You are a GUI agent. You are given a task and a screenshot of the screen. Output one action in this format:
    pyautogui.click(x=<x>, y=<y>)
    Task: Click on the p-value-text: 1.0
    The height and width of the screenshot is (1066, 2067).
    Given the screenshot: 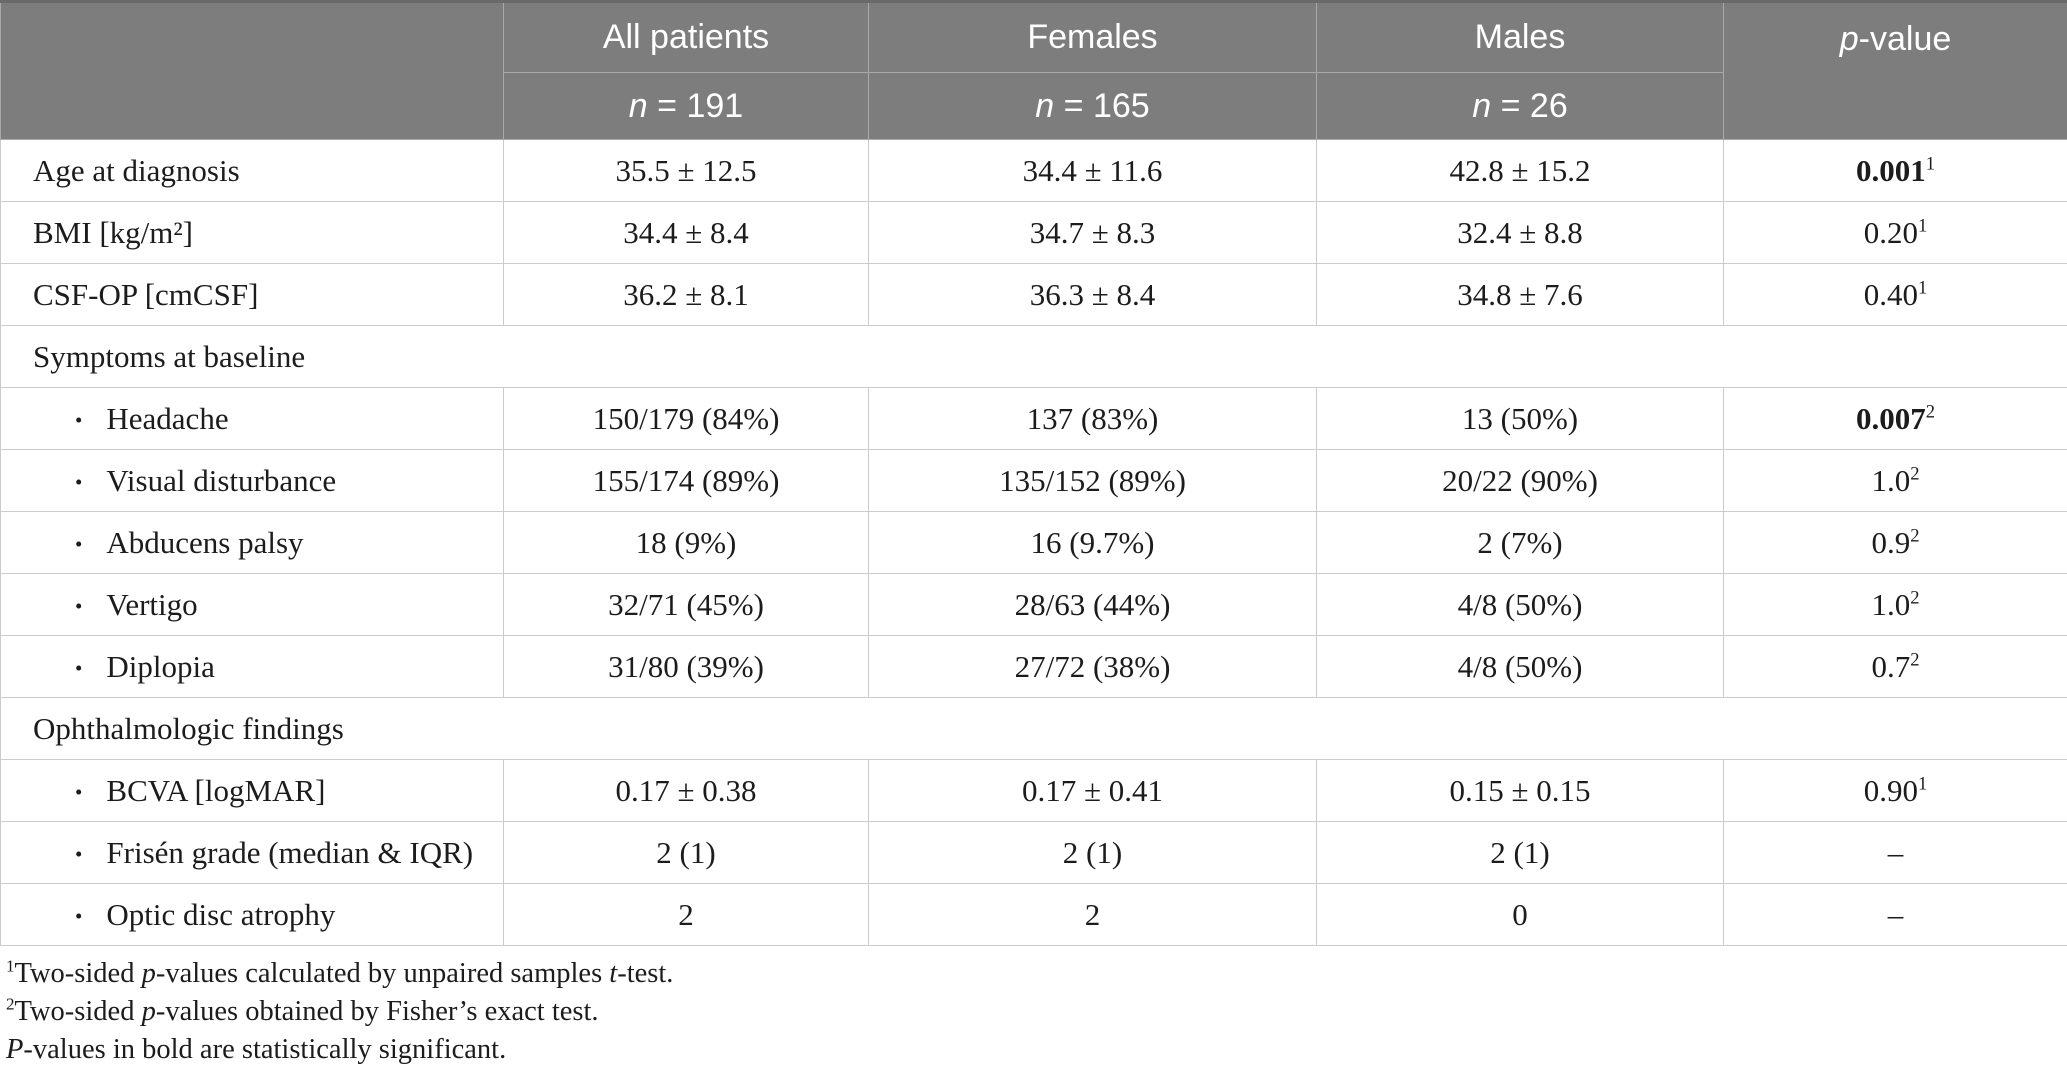 What is the action you would take?
    pyautogui.click(x=1891, y=604)
    